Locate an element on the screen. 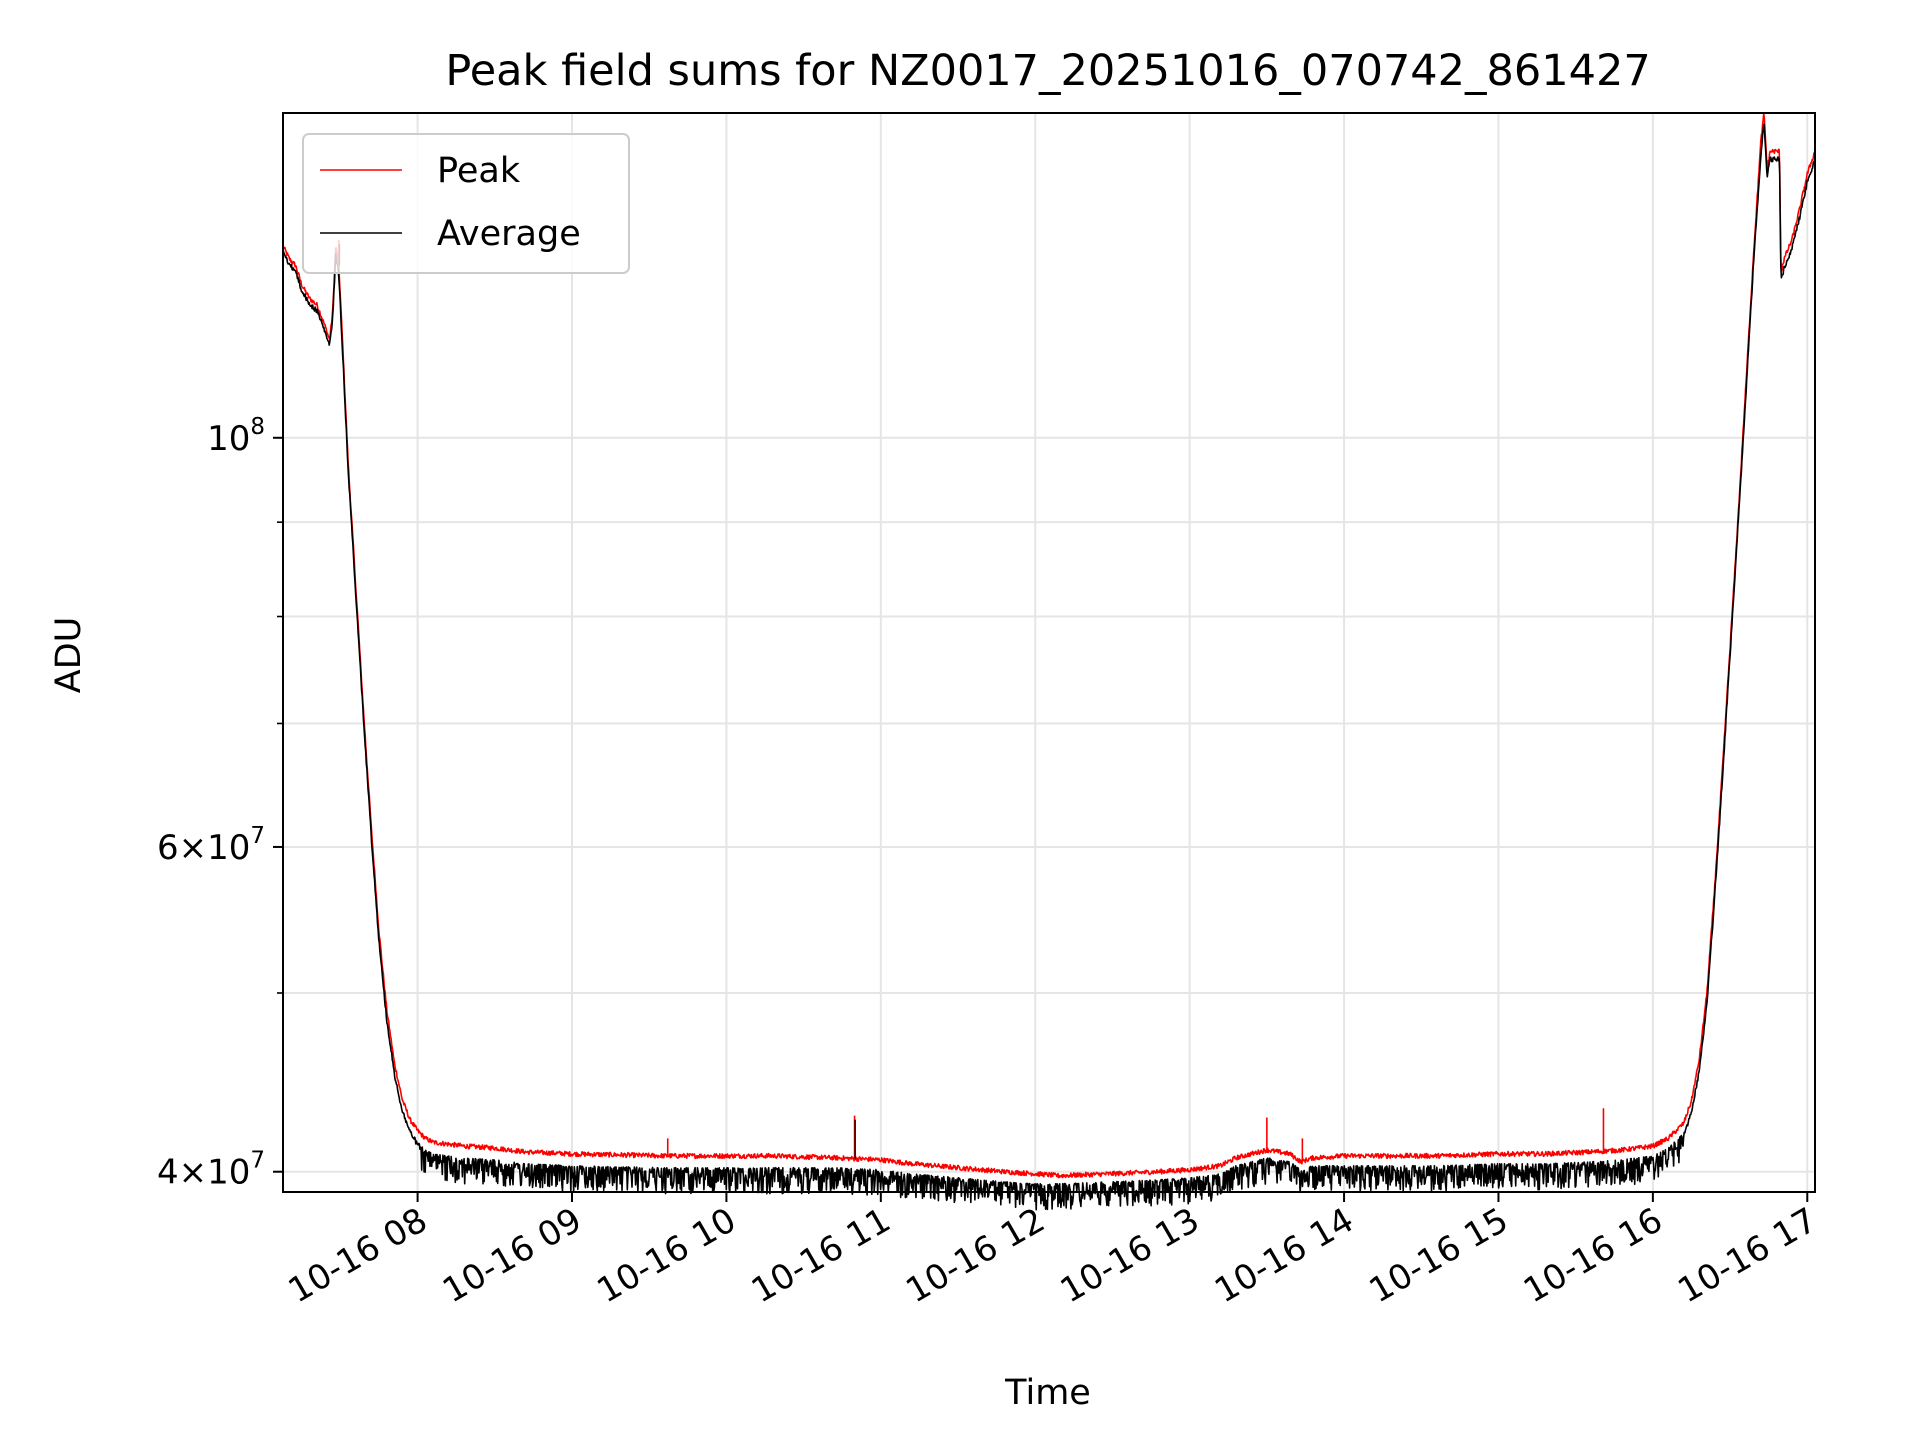 The height and width of the screenshot is (1440, 1920). legend-label-peak: Peak is located at coordinates (479, 171).